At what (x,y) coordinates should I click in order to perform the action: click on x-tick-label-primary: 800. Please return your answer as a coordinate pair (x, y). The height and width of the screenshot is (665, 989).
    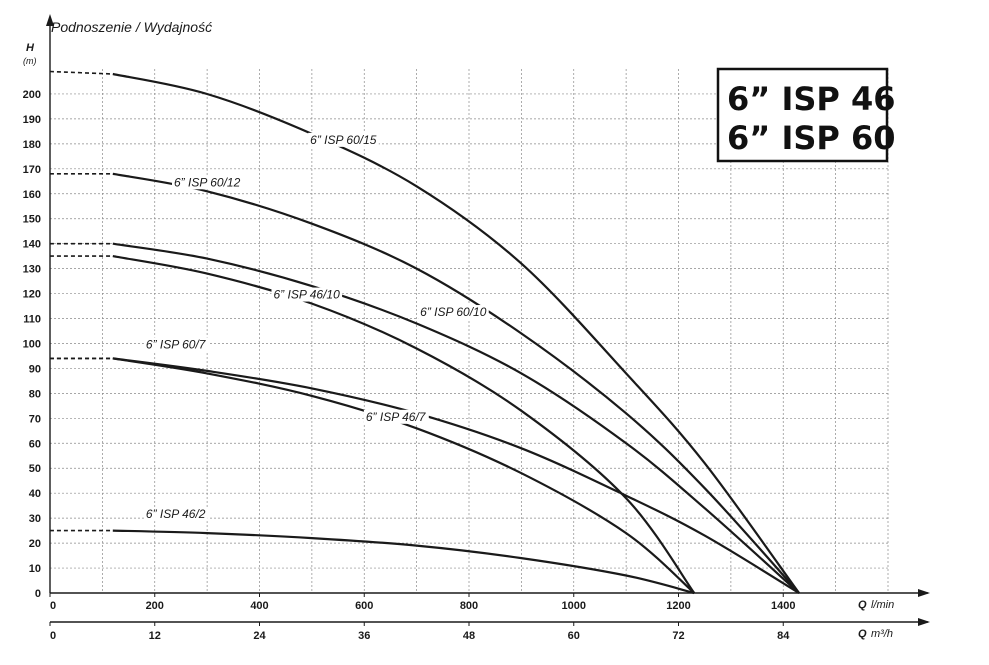
    Looking at the image, I should click on (469, 606).